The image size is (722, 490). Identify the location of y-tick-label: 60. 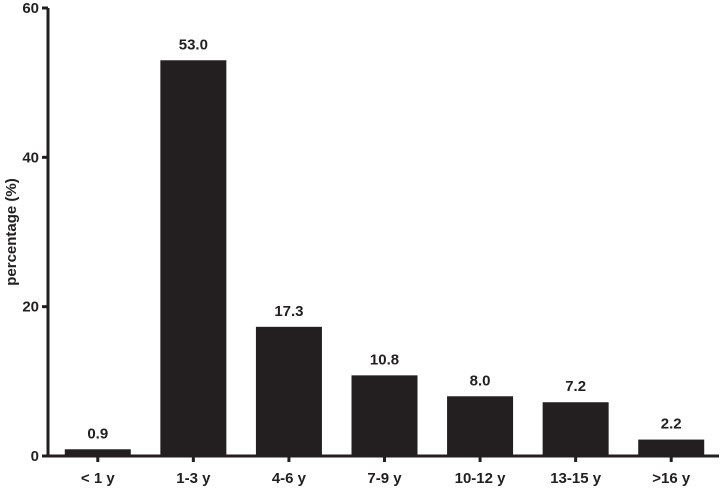
(30, 8).